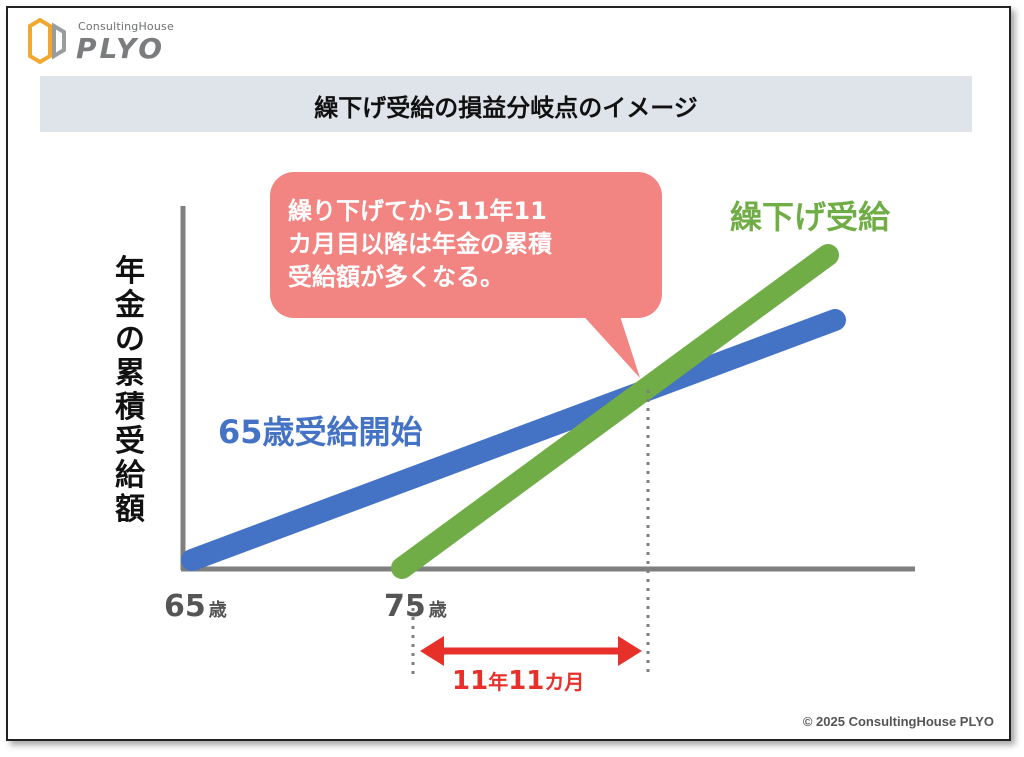 Image resolution: width=1024 pixels, height=757 pixels. What do you see at coordinates (320, 432) in the screenshot?
I see `series-label-65: 65歳受給開始` at bounding box center [320, 432].